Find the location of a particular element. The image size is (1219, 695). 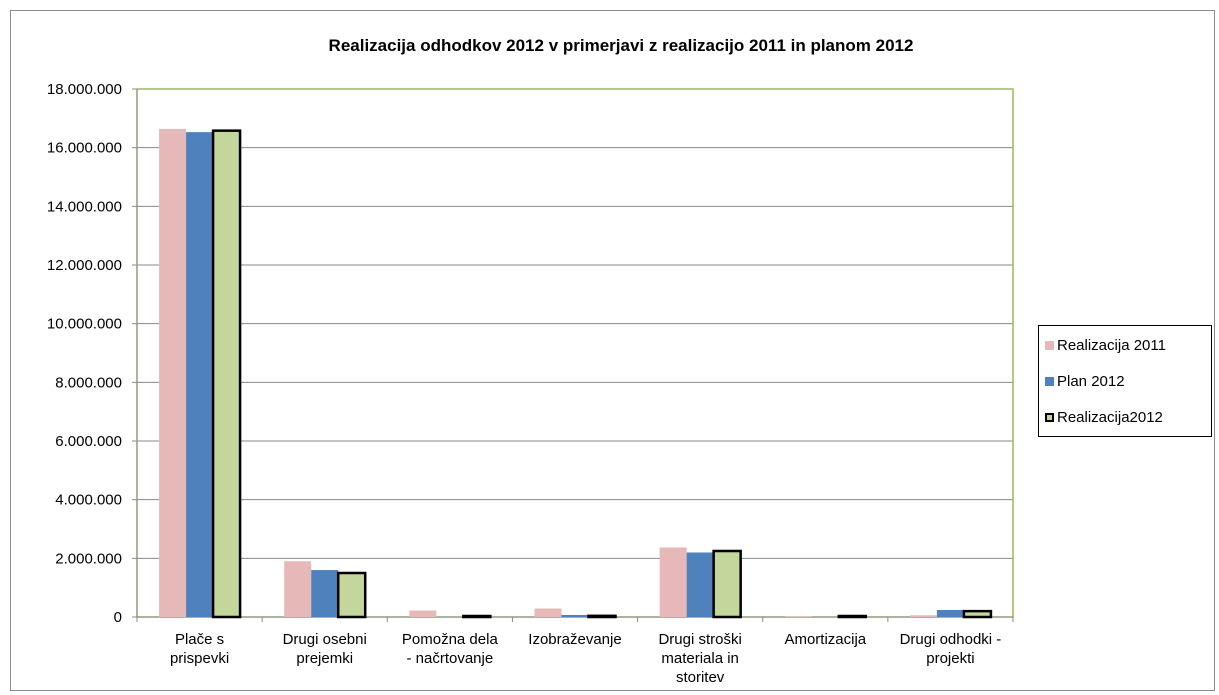

x-tick-label: Izobraževanje is located at coordinates (574, 639).